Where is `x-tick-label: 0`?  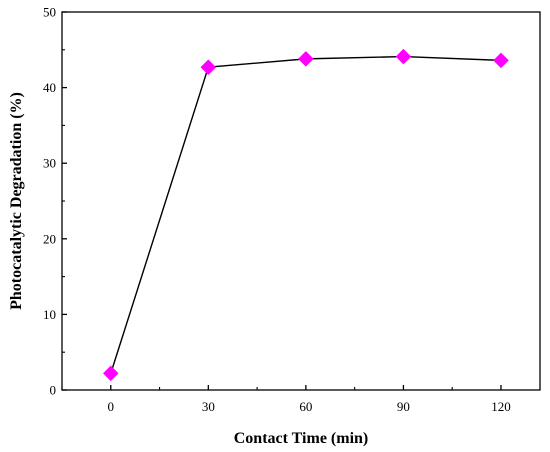
x-tick-label: 0 is located at coordinates (111, 406).